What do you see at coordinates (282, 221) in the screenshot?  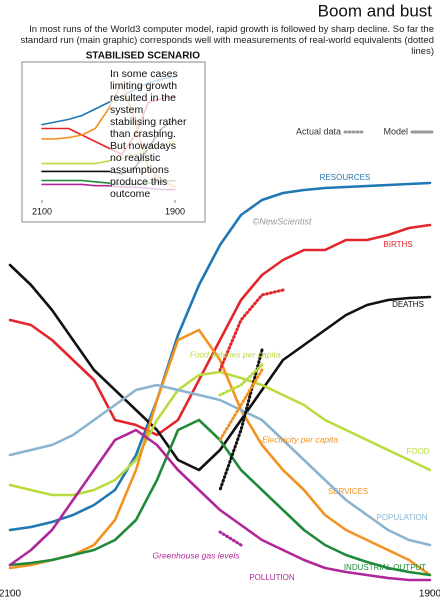 I see `credit: ©NewScientist` at bounding box center [282, 221].